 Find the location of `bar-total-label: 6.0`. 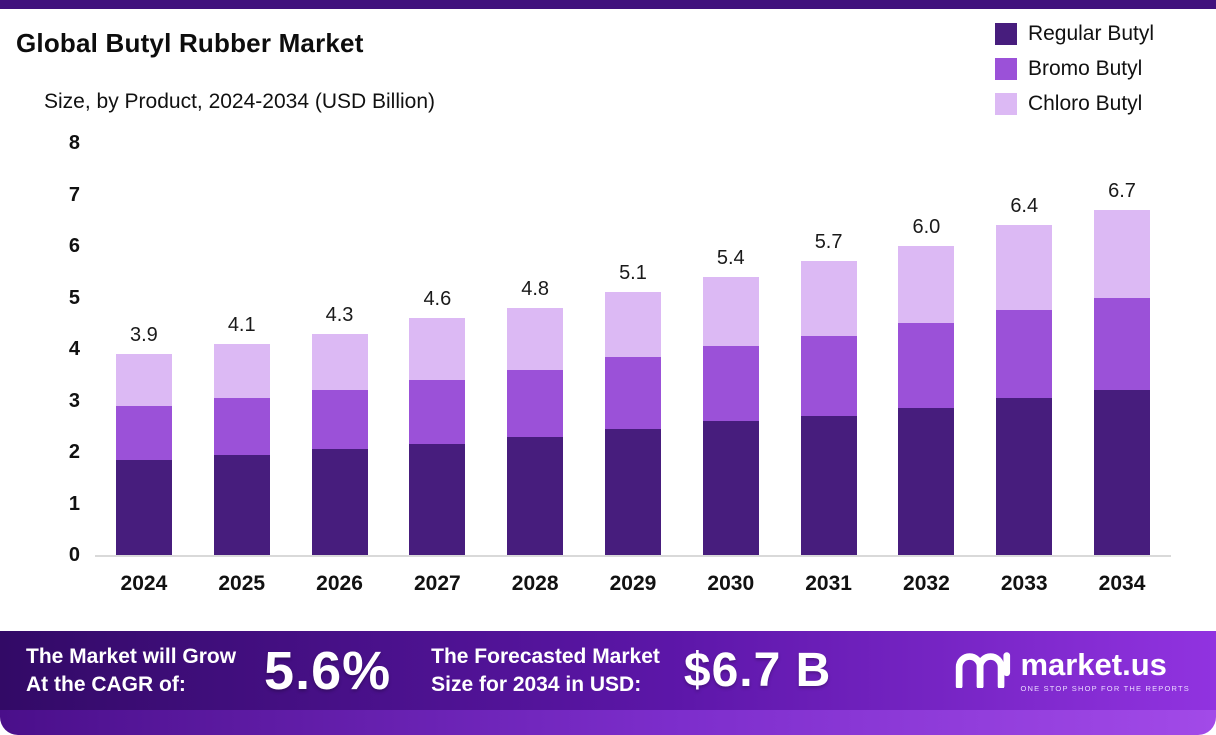

bar-total-label: 6.0 is located at coordinates (926, 227).